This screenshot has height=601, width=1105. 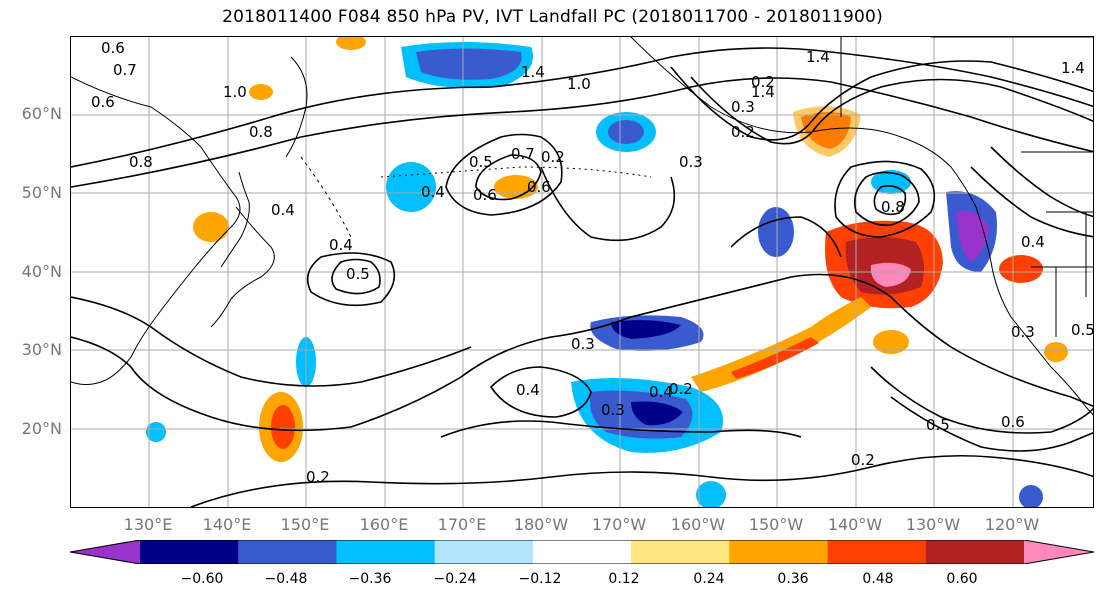 I want to click on contour-label: 0.7, so click(x=125, y=70).